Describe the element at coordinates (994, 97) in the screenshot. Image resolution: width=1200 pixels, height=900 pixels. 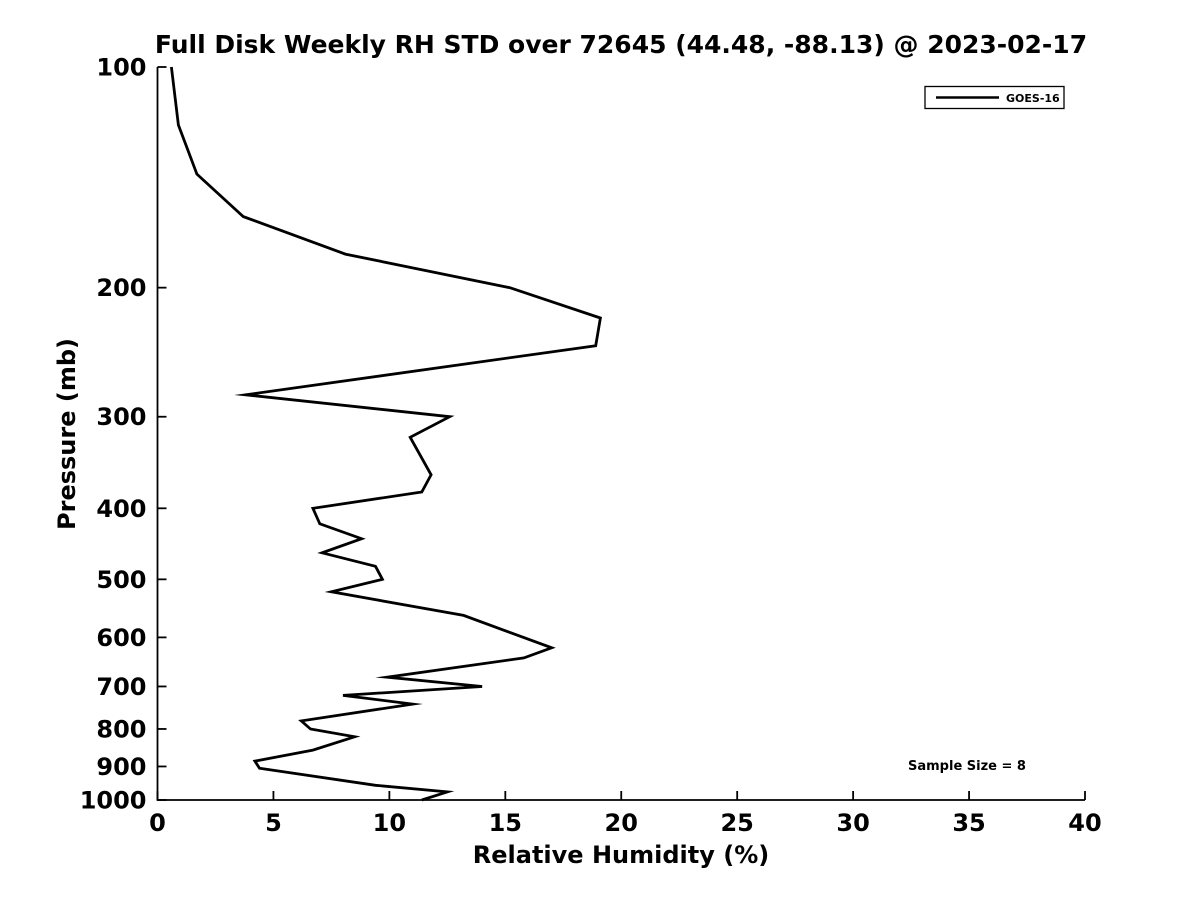
I see `legend: GOES-16` at that location.